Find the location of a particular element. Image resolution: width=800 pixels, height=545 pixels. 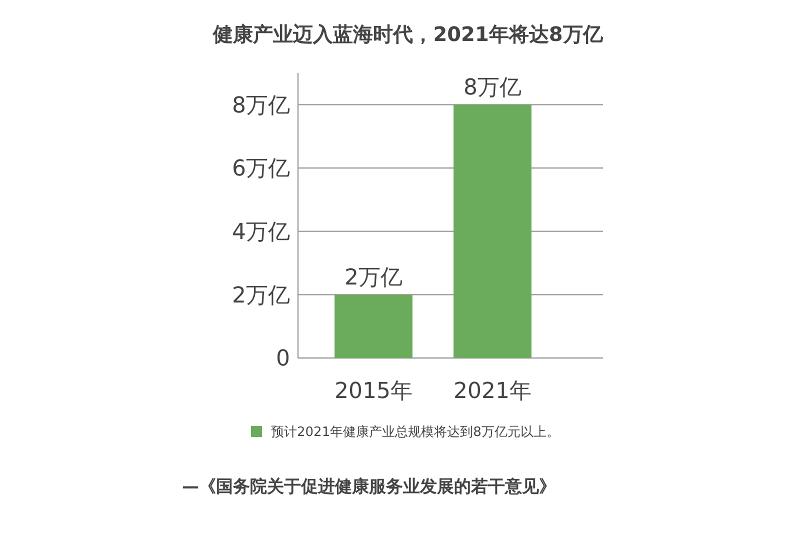

text: —《国务院关于促进健康服务业发展的若干意见》 is located at coordinates (369, 487).